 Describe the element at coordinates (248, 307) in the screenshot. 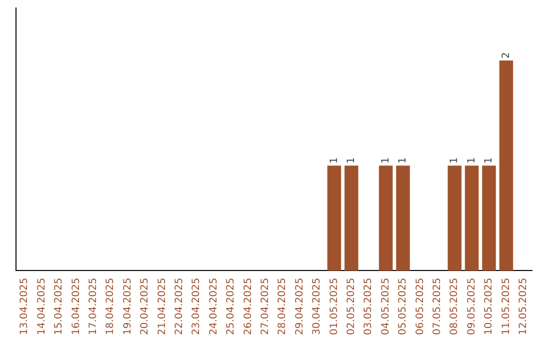

I see `x-tick-label: 26.04.2025` at that location.